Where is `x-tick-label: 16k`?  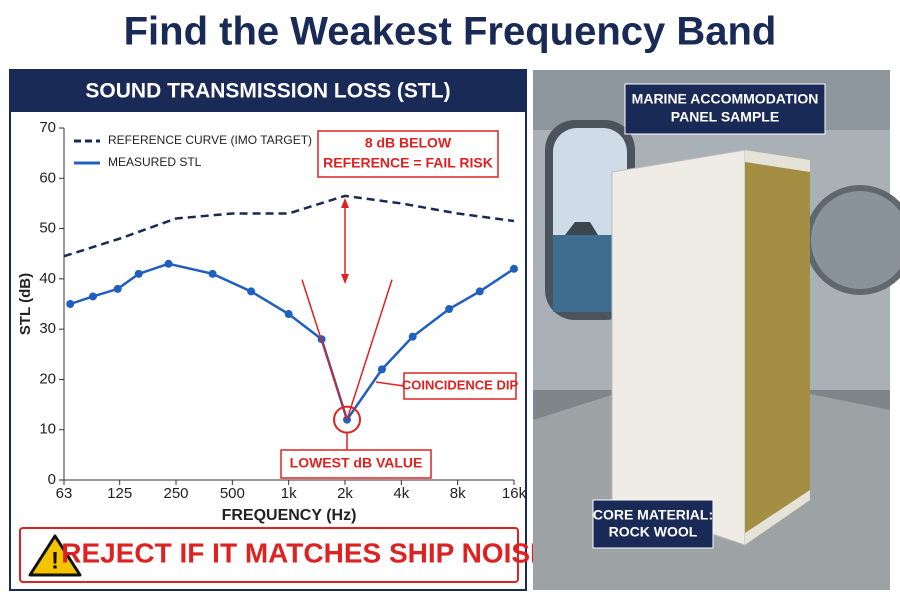 x-tick-label: 16k is located at coordinates (514, 493).